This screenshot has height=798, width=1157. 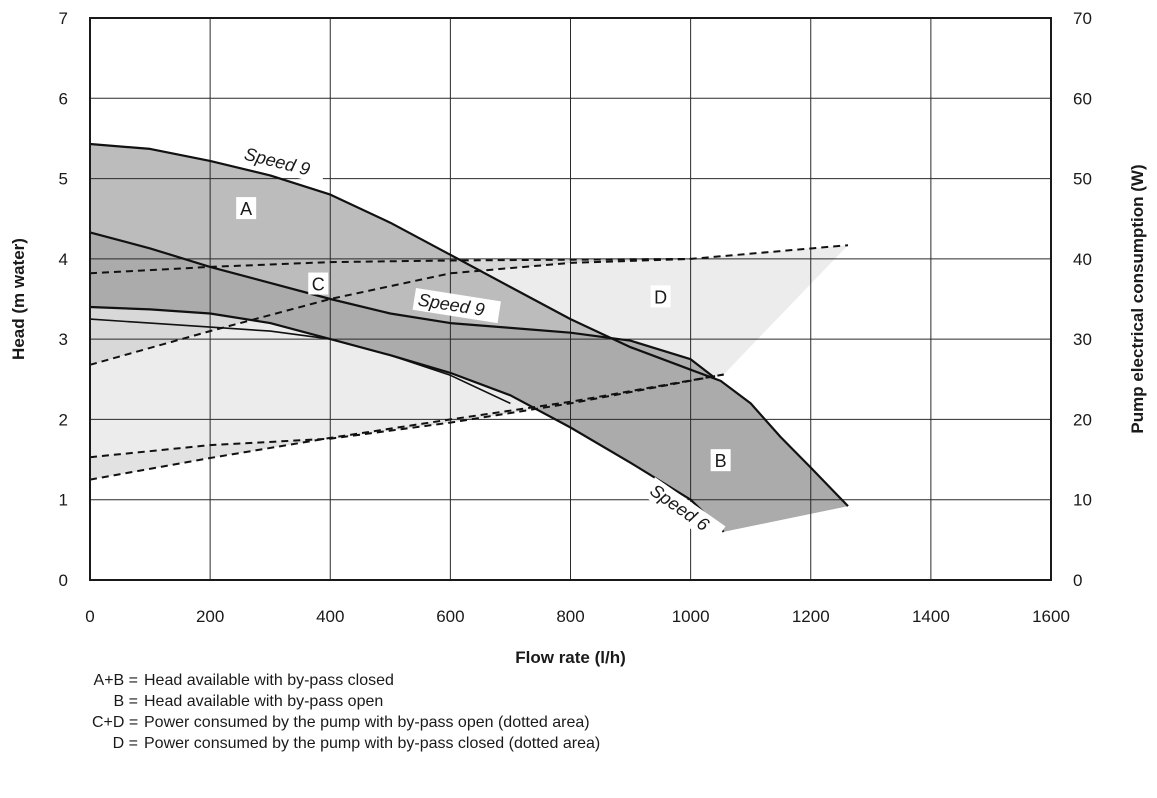 I want to click on legend-row: A+B = Head available with by-pass closed, so click(x=346, y=680).